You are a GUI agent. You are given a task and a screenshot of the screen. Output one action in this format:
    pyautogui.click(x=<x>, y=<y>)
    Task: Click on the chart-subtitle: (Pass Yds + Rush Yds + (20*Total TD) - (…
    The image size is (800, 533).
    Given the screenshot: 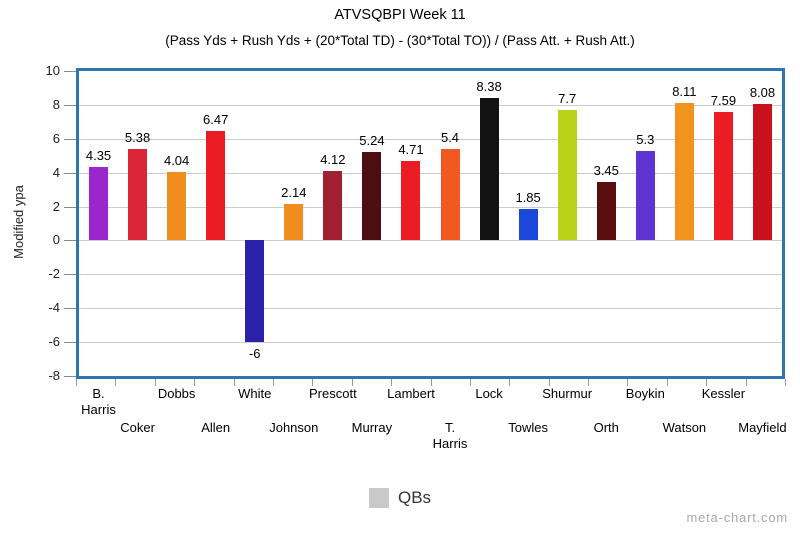 What is the action you would take?
    pyautogui.click(x=400, y=40)
    